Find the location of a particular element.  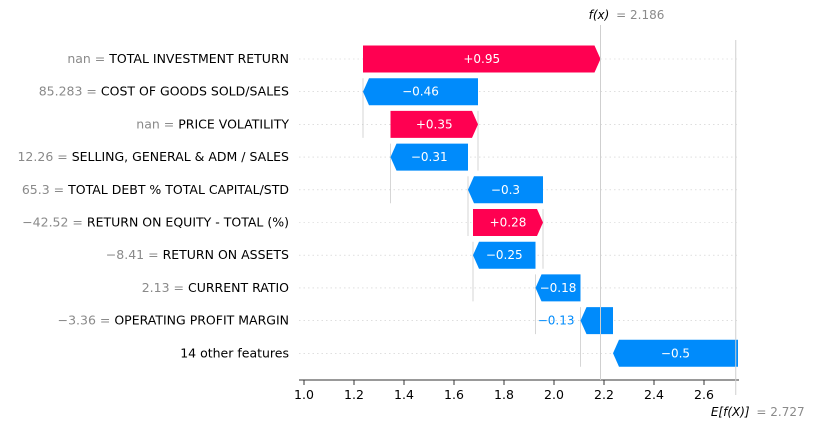

bar-value-label: −0.25 is located at coordinates (504, 255).